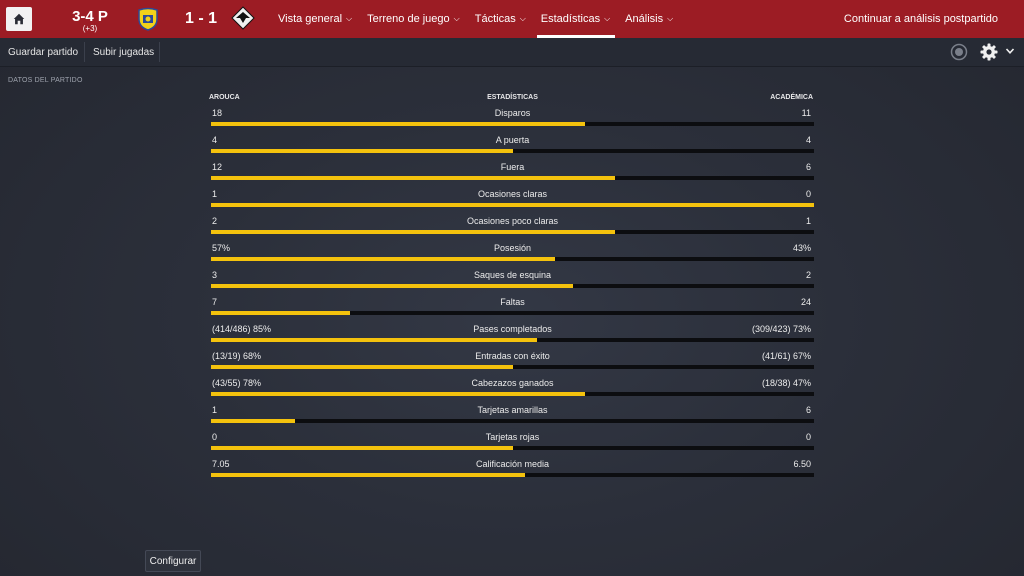 The image size is (1024, 576). Describe the element at coordinates (786, 356) in the screenshot. I see `away-stat-value: (41/61) 67%` at that location.